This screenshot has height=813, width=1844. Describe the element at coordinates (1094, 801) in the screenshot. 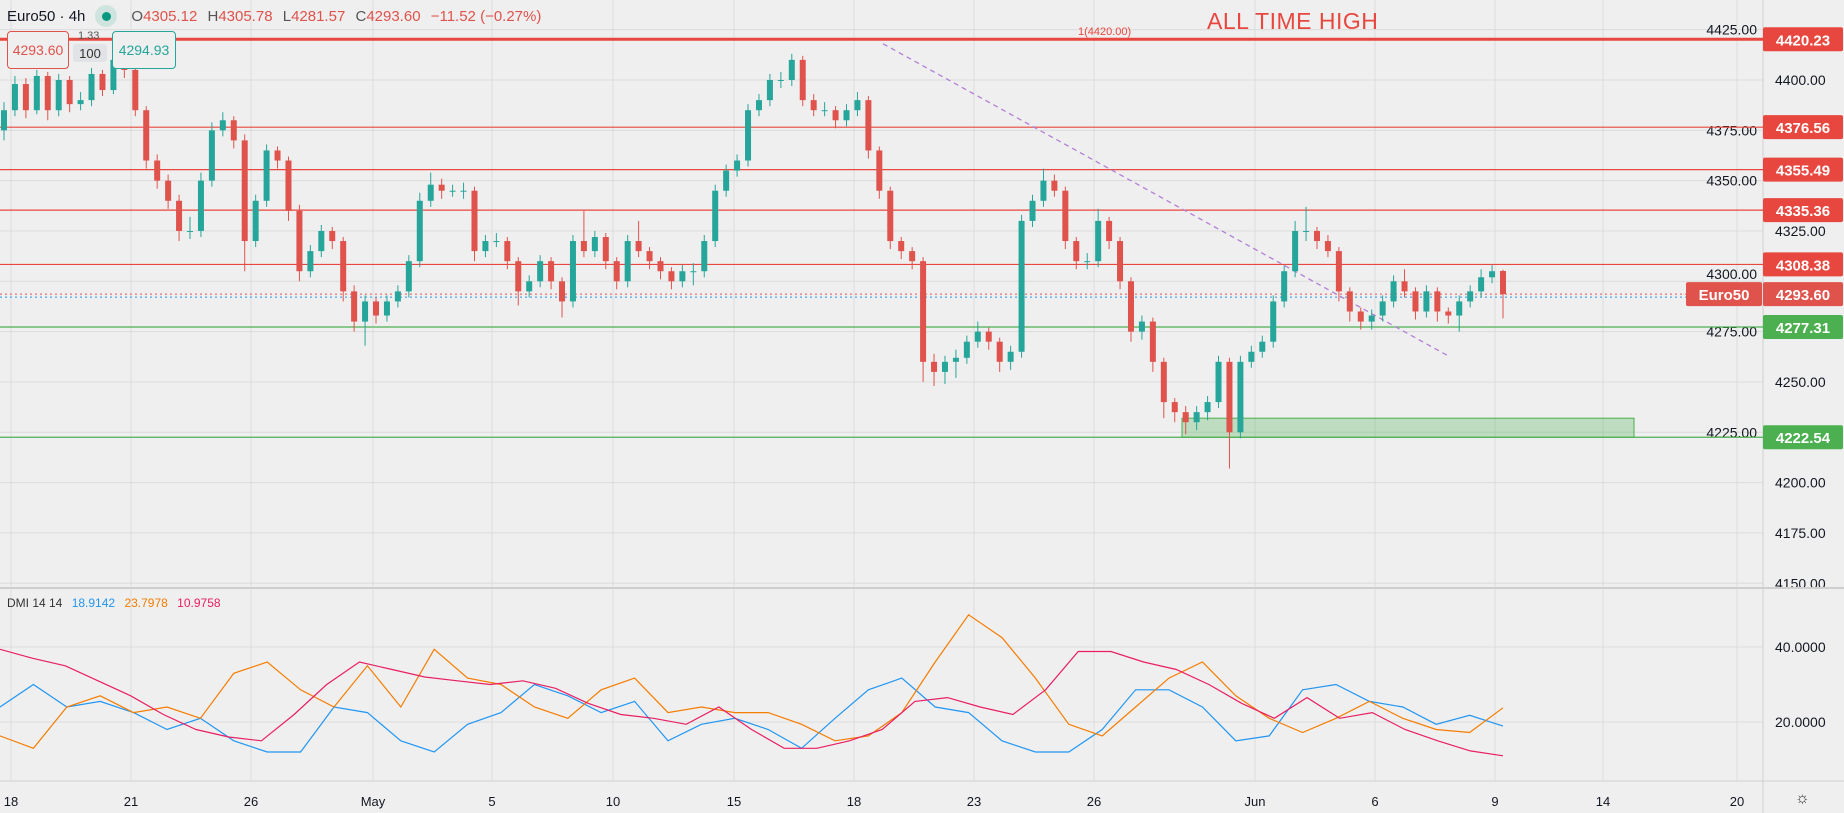

I see `x-tick-label: 26` at that location.